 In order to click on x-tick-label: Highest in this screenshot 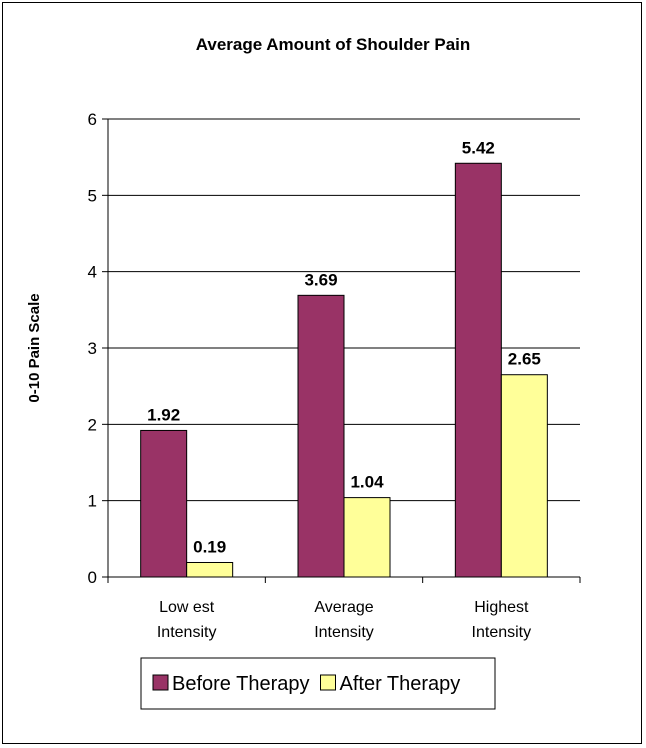, I will do `click(501, 607)`.